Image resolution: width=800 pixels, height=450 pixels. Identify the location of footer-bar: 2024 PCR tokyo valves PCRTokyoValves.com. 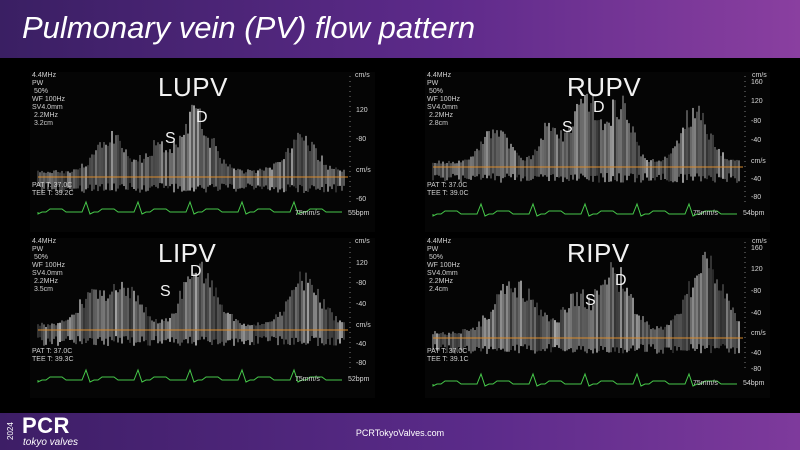
(400, 431).